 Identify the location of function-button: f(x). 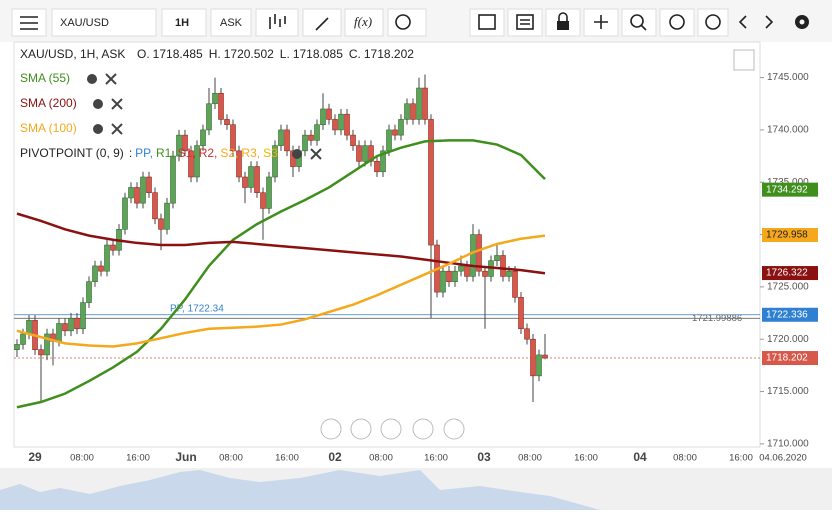
(364, 22).